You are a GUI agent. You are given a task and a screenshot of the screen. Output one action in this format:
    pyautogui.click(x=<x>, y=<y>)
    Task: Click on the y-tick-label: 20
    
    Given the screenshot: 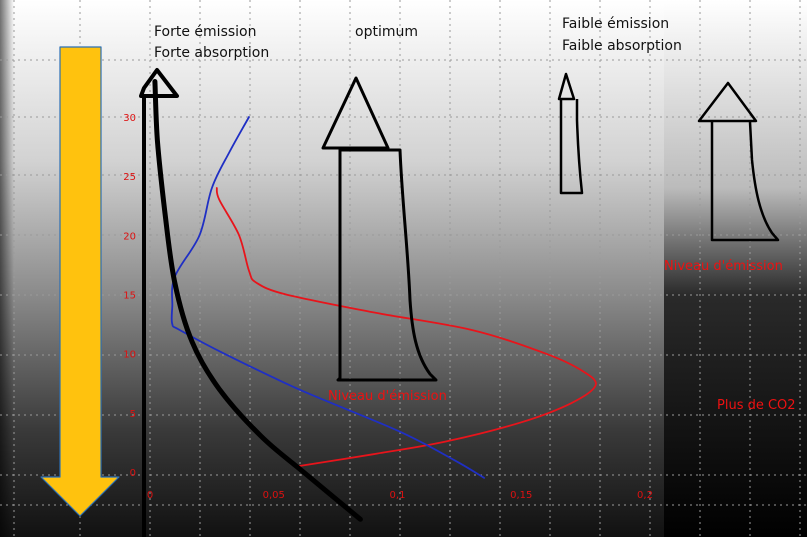 What is the action you would take?
    pyautogui.click(x=129, y=236)
    